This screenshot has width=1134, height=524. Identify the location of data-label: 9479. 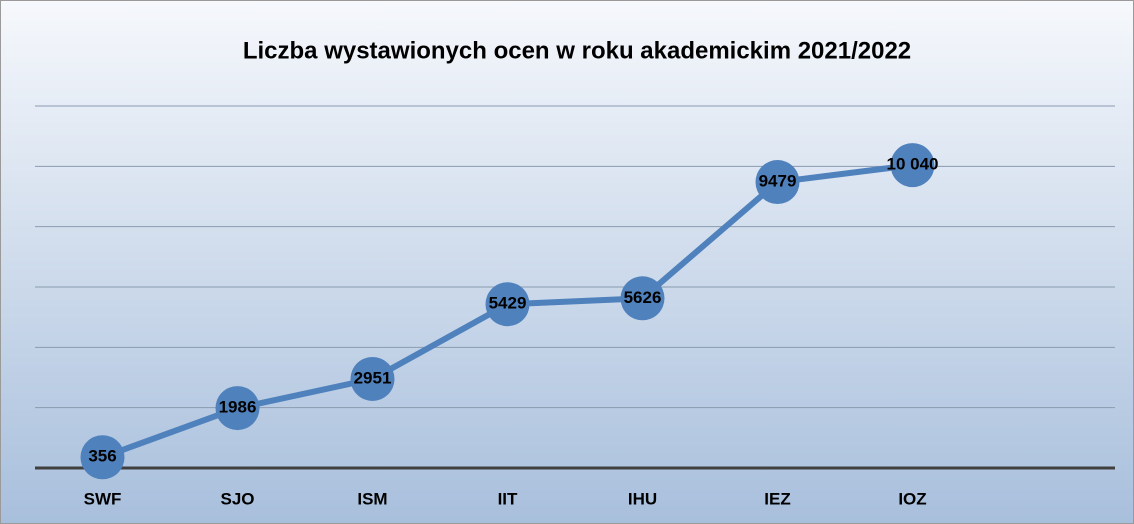
(778, 181).